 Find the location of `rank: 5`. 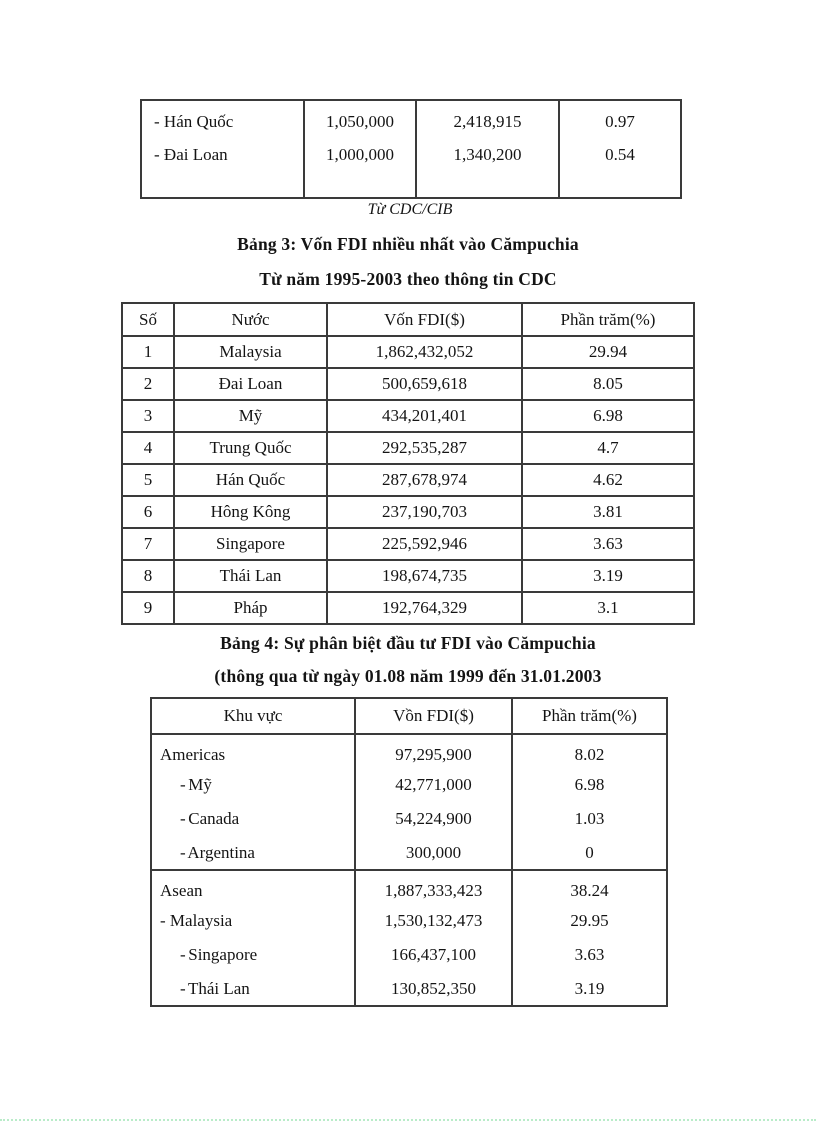

rank: 5 is located at coordinates (148, 480).